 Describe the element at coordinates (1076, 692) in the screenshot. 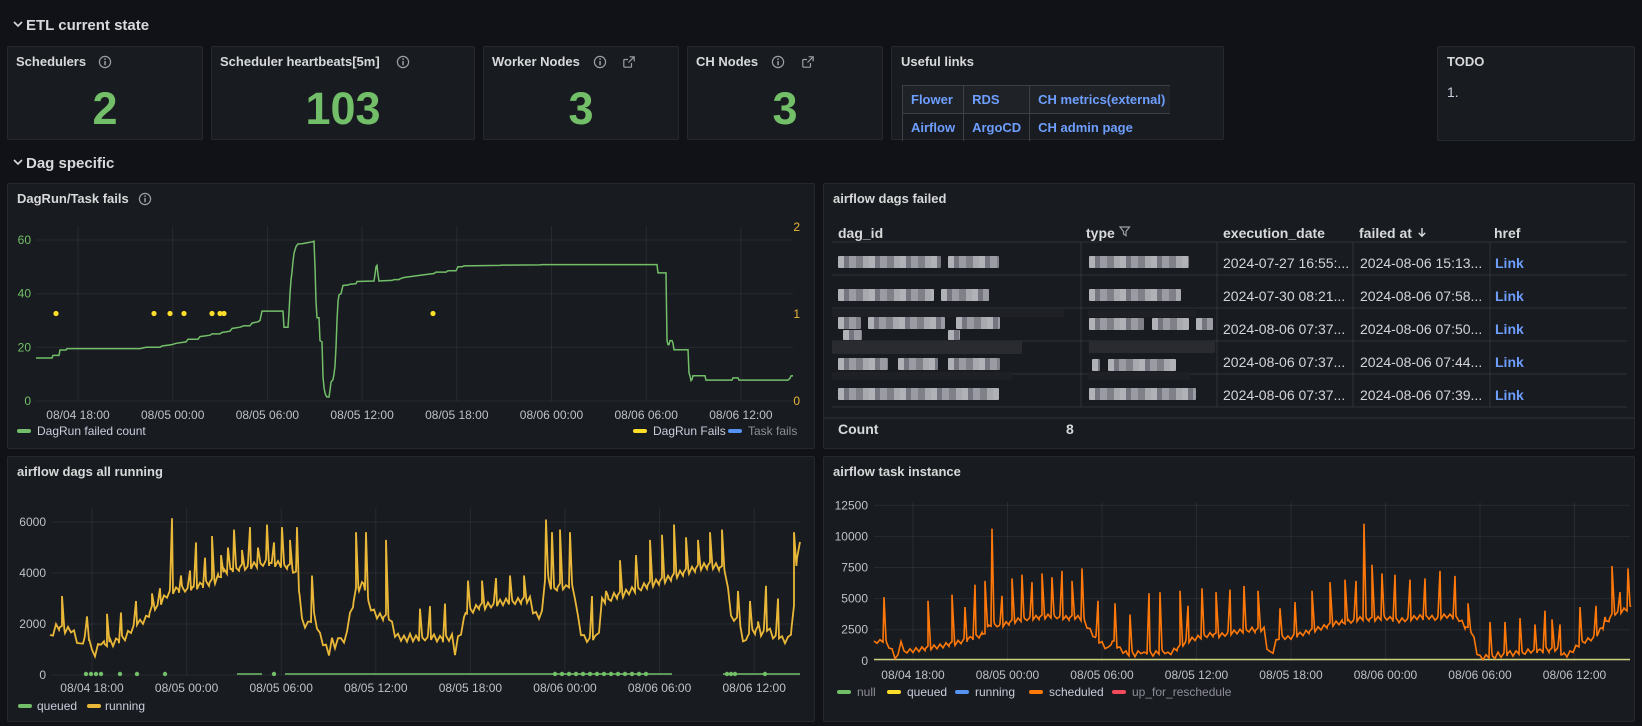

I see `svg-text: scheduled` at that location.